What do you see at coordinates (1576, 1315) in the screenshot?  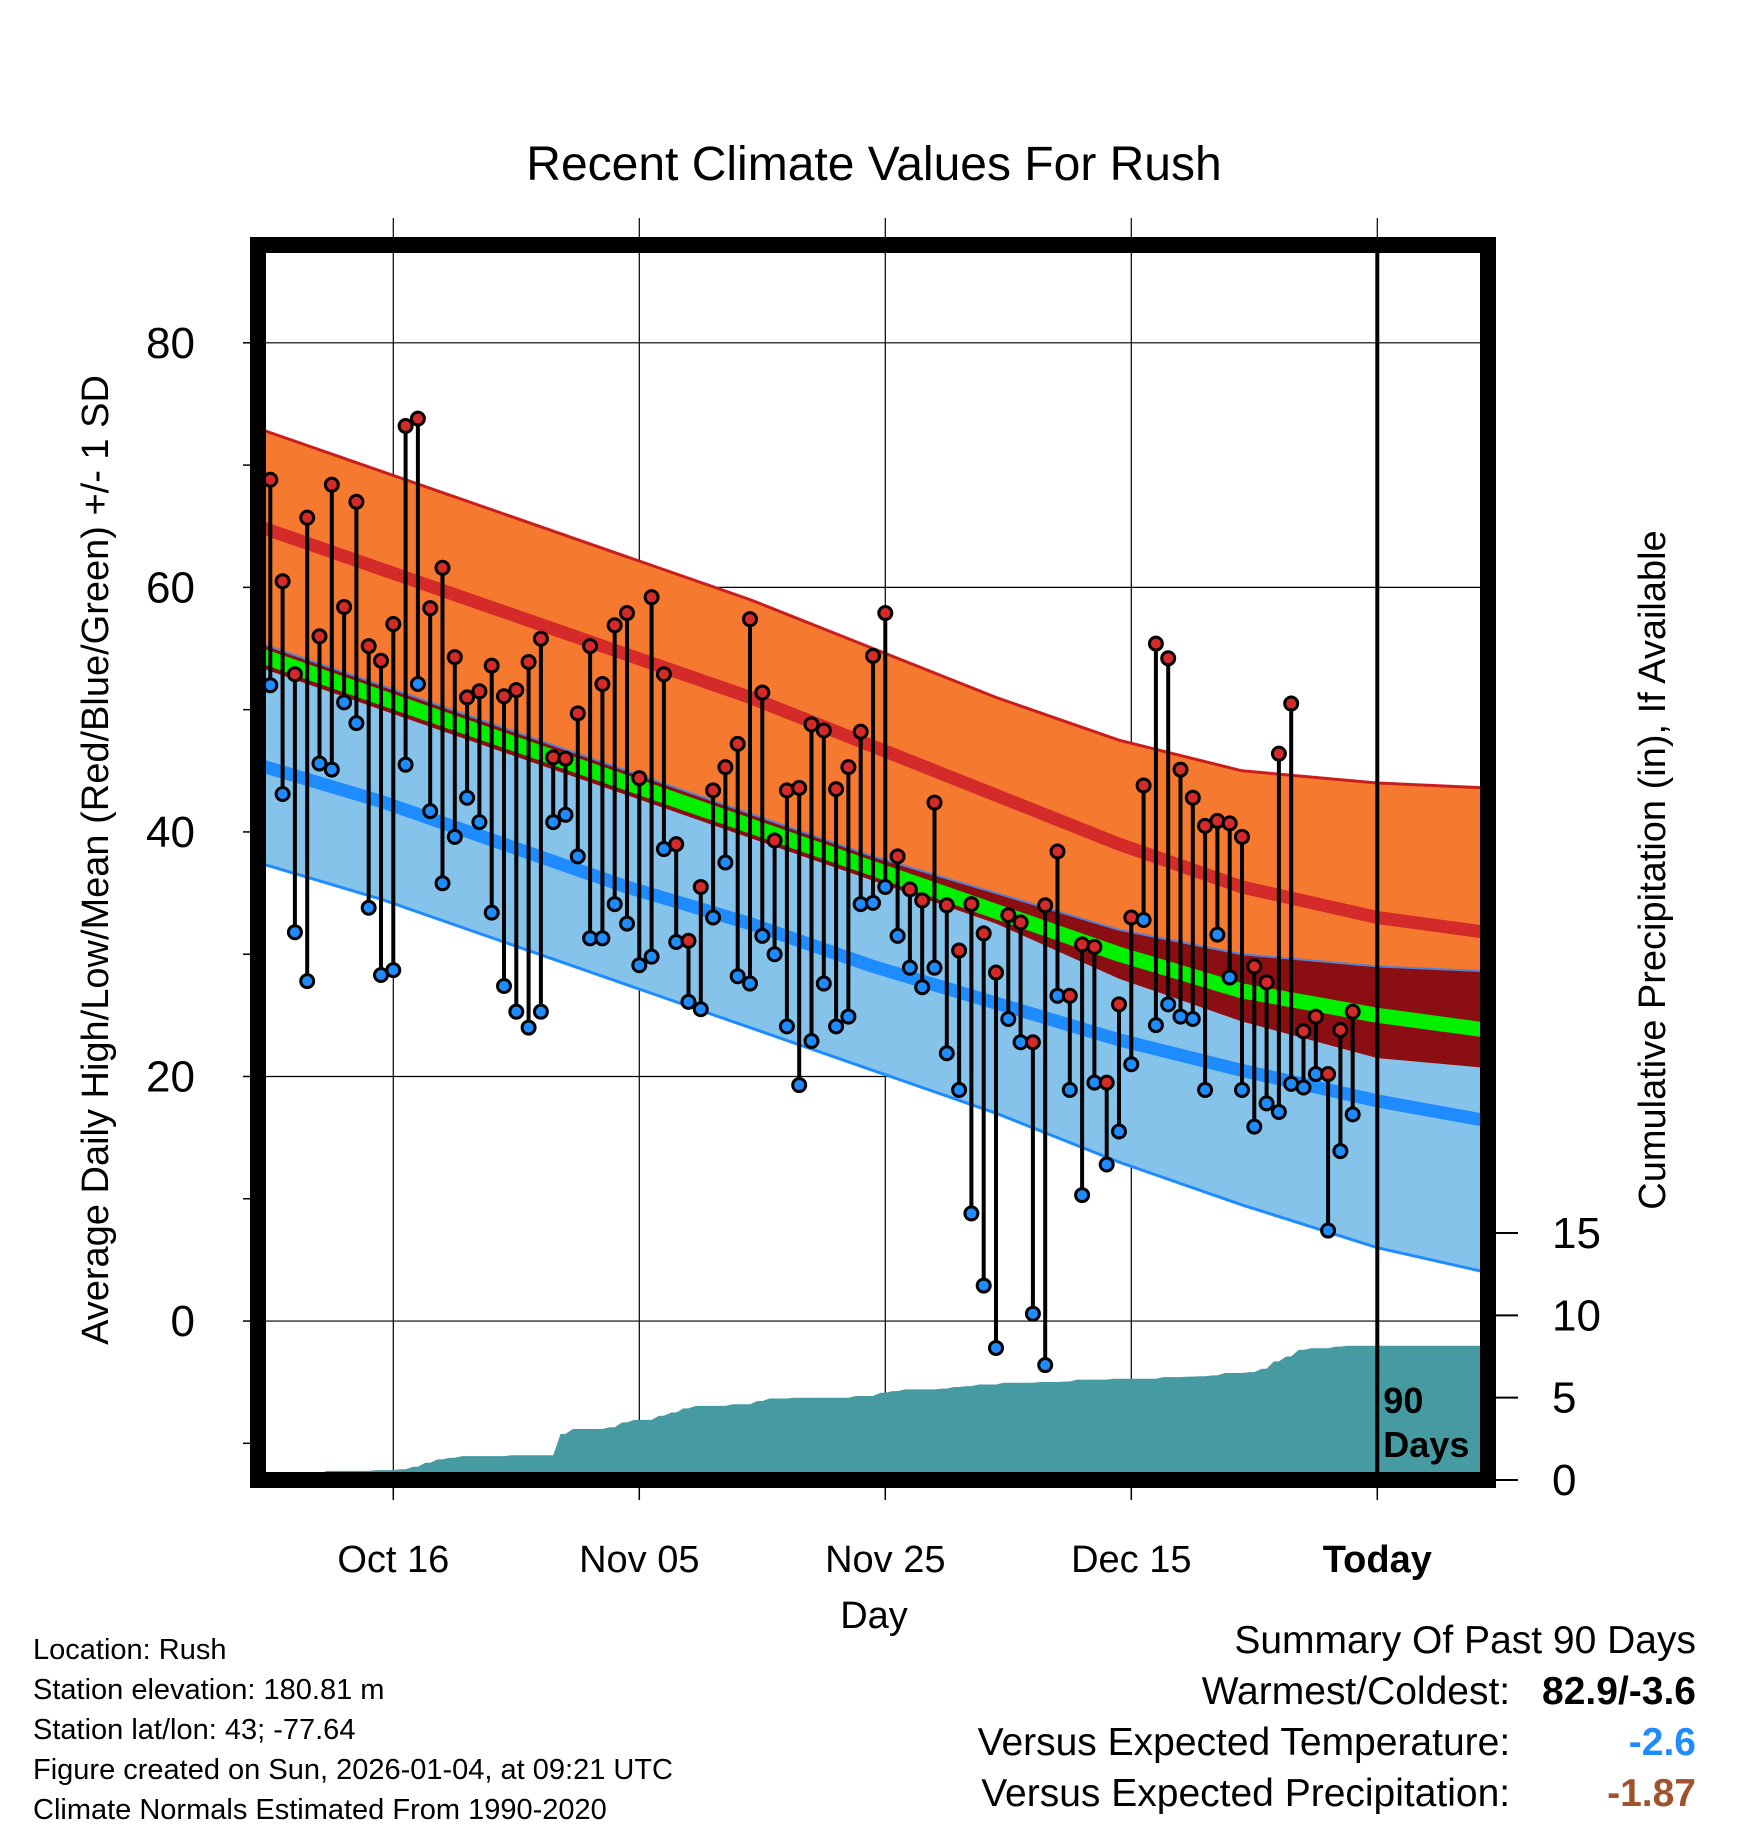 I see `y2-tick-label: 10` at bounding box center [1576, 1315].